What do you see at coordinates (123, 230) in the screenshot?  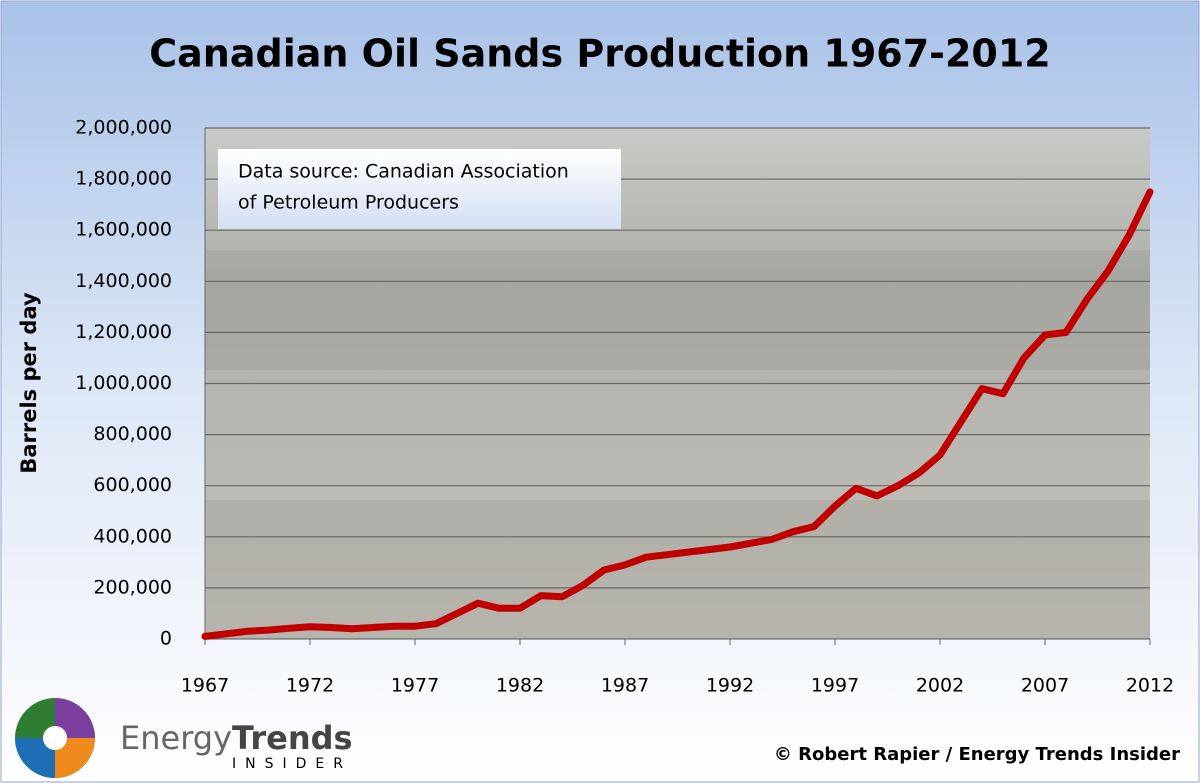 I see `y-tick-label: 1,600,000` at bounding box center [123, 230].